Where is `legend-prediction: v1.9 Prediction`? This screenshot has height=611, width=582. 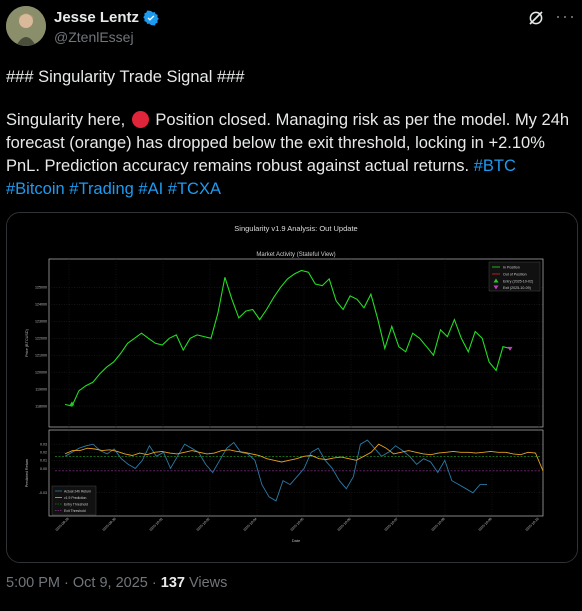 legend-prediction: v1.9 Prediction is located at coordinates (75, 498).